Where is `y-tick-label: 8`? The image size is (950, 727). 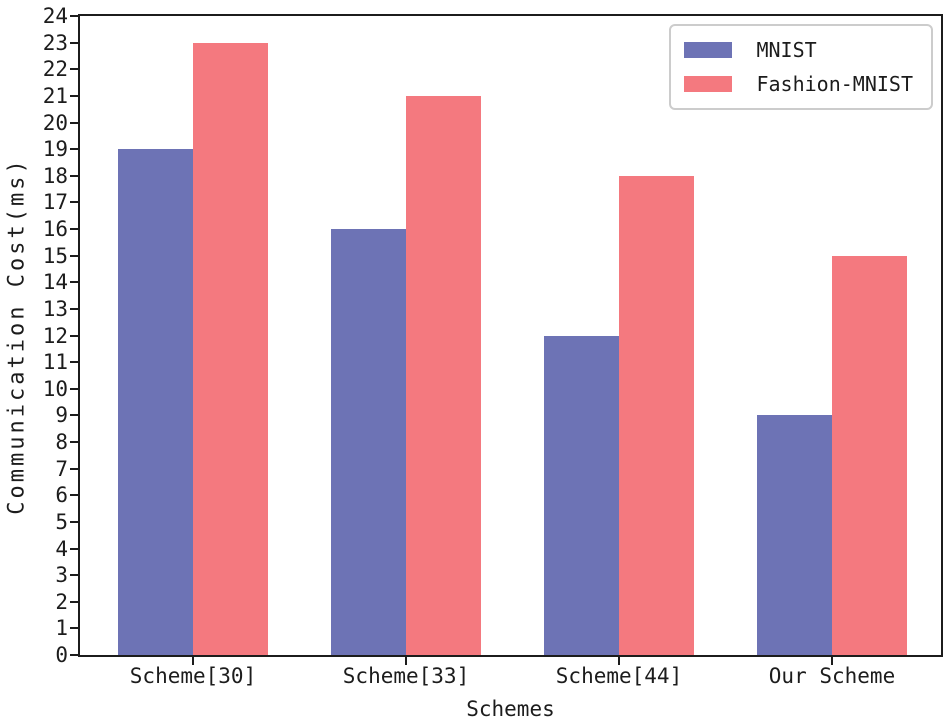 y-tick-label: 8 is located at coordinates (61, 442).